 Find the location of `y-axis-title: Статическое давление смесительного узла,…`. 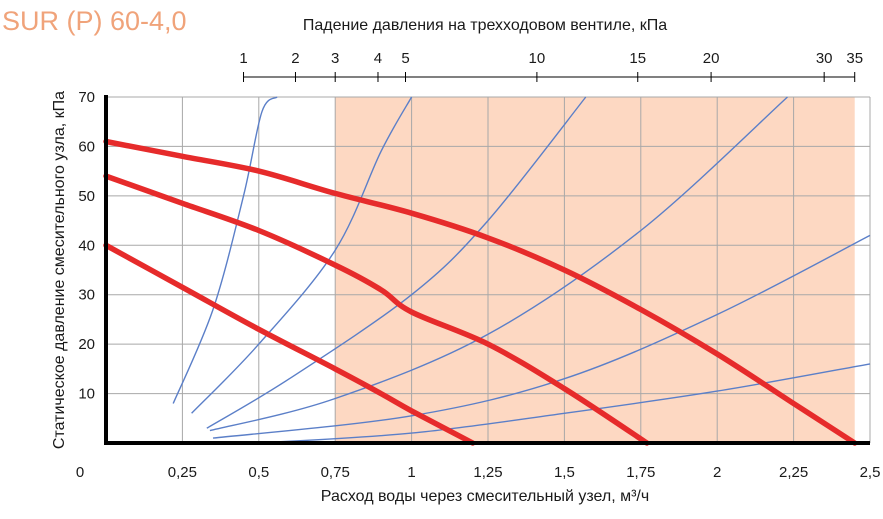

y-axis-title: Статическое давление смесительного узла,… is located at coordinates (59, 270).